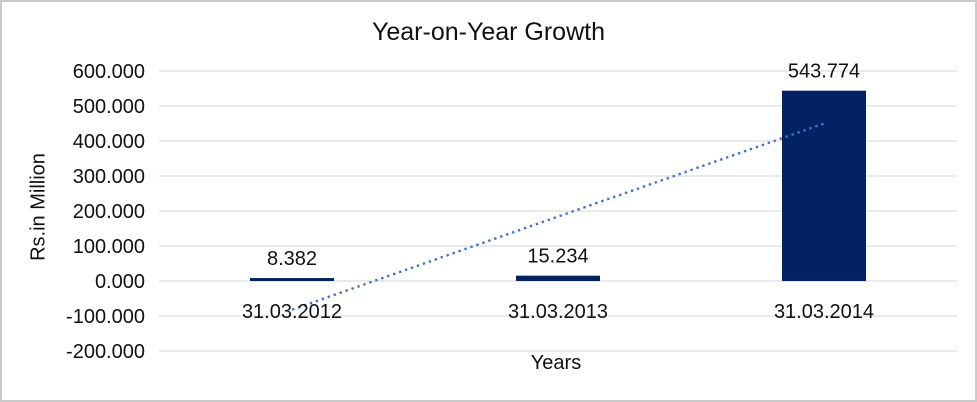 The image size is (977, 402). What do you see at coordinates (109, 212) in the screenshot?
I see `y-axis-tick-label: 200.000` at bounding box center [109, 212].